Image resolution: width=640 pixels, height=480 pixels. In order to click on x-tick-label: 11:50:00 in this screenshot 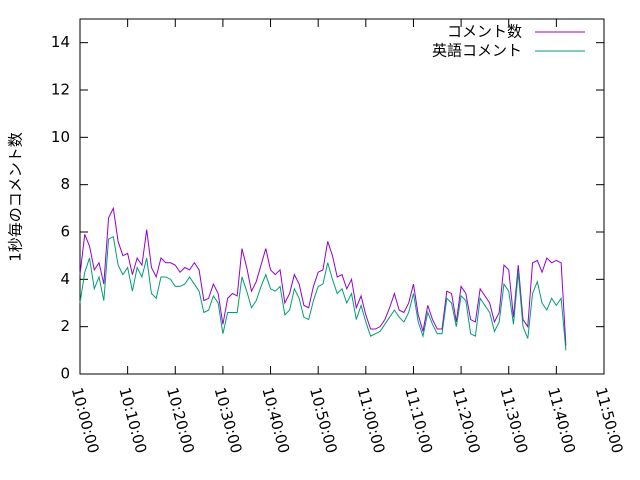, I will do `click(609, 421)`.